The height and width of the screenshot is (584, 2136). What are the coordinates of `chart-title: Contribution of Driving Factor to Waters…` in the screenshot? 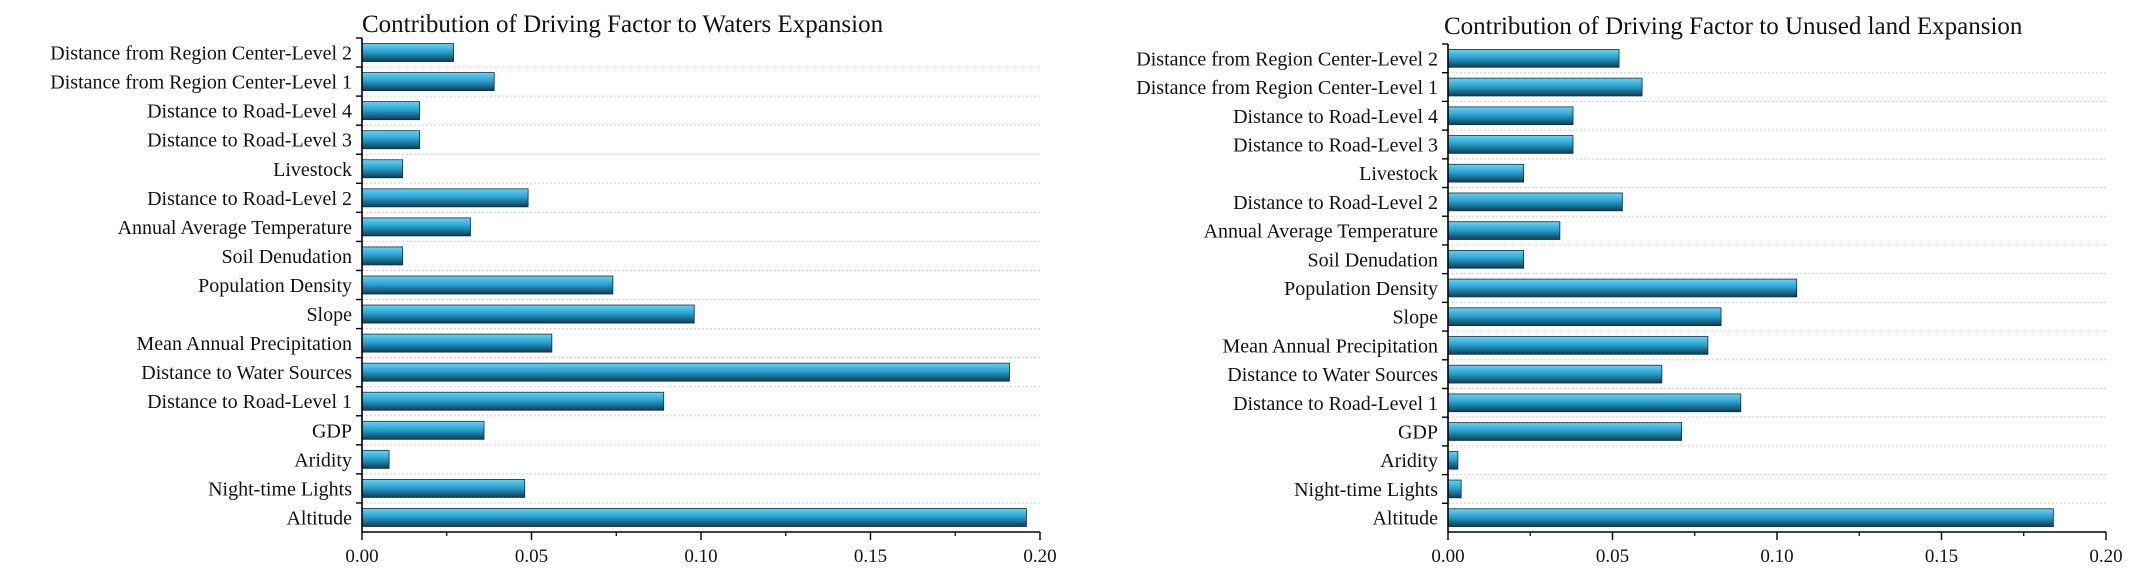 It's located at (623, 24).